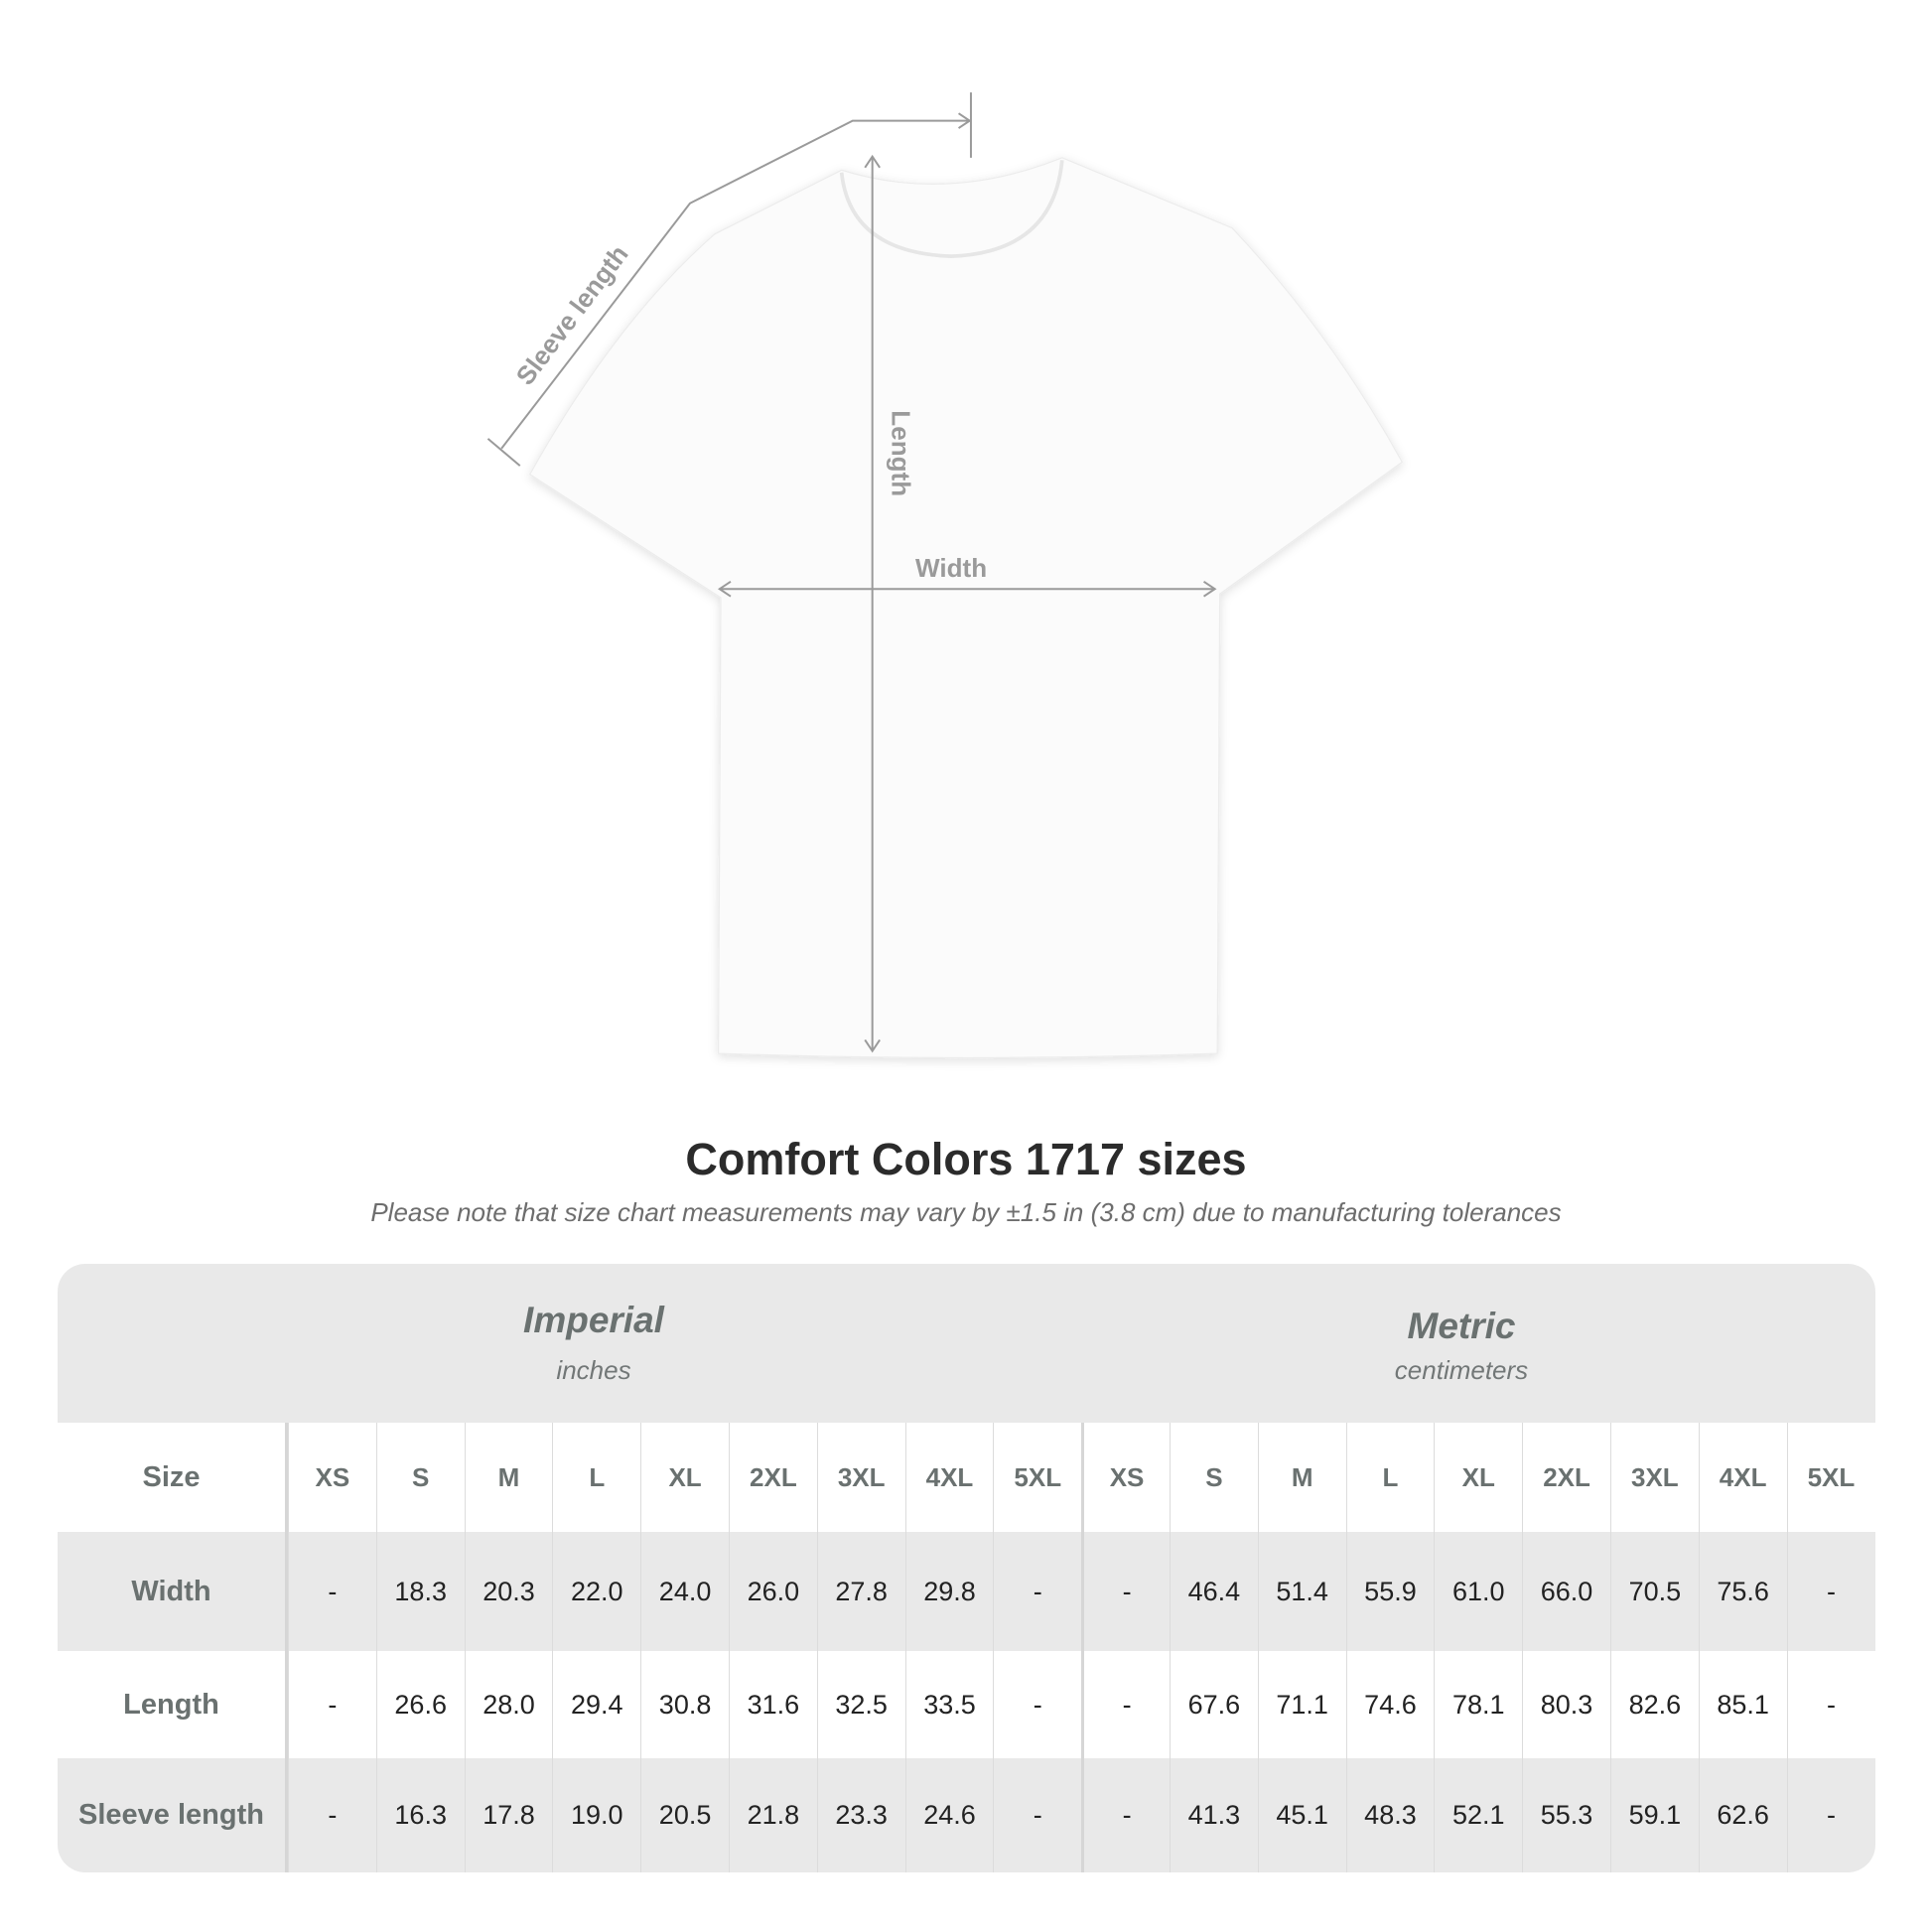 This screenshot has height=1932, width=1932. What do you see at coordinates (1566, 1592) in the screenshot?
I see `metric-value: 66.0` at bounding box center [1566, 1592].